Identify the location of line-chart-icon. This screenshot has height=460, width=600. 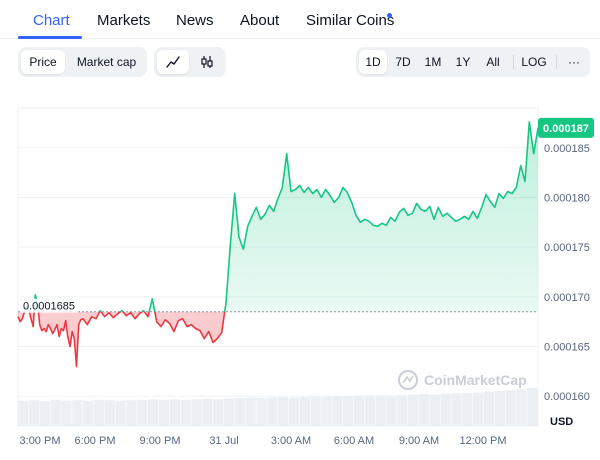
(173, 62).